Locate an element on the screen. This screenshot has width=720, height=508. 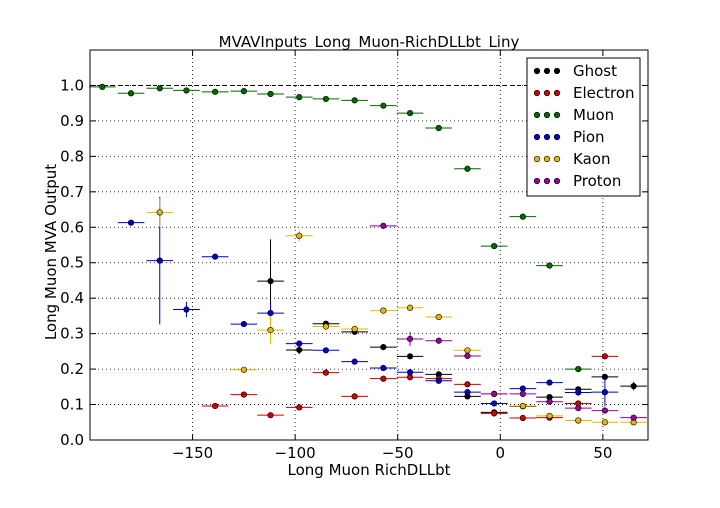
x-tick-label: −50 is located at coordinates (398, 453).